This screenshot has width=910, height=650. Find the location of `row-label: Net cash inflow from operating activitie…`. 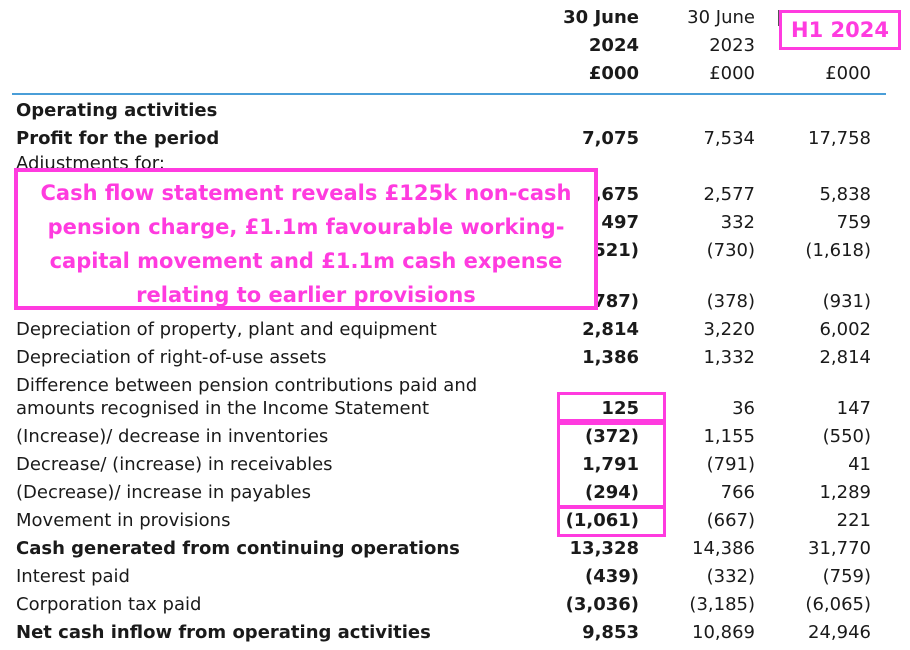

row-label: Net cash inflow from operating activitie… is located at coordinates (223, 632).